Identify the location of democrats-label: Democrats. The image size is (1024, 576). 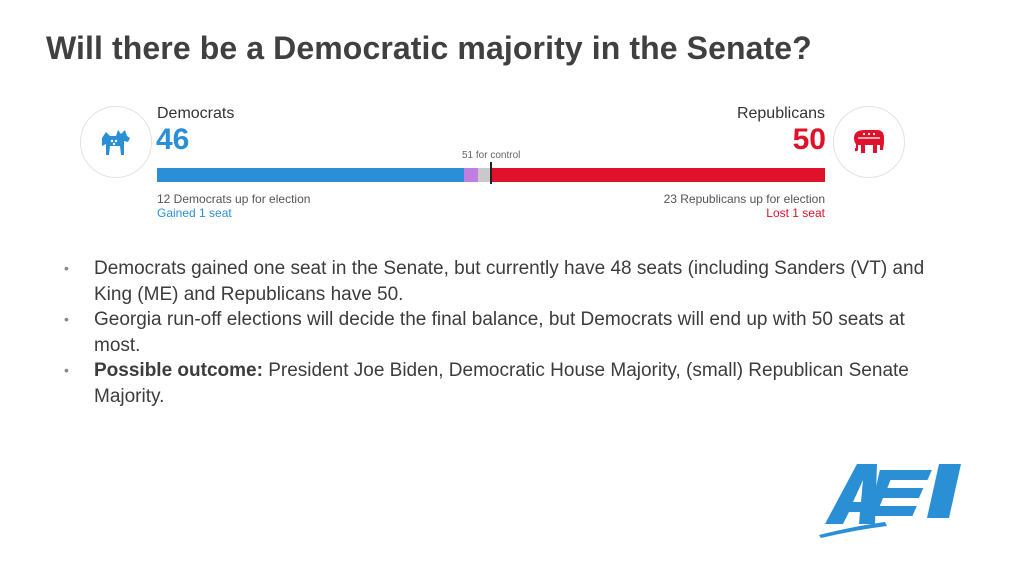
(196, 113).